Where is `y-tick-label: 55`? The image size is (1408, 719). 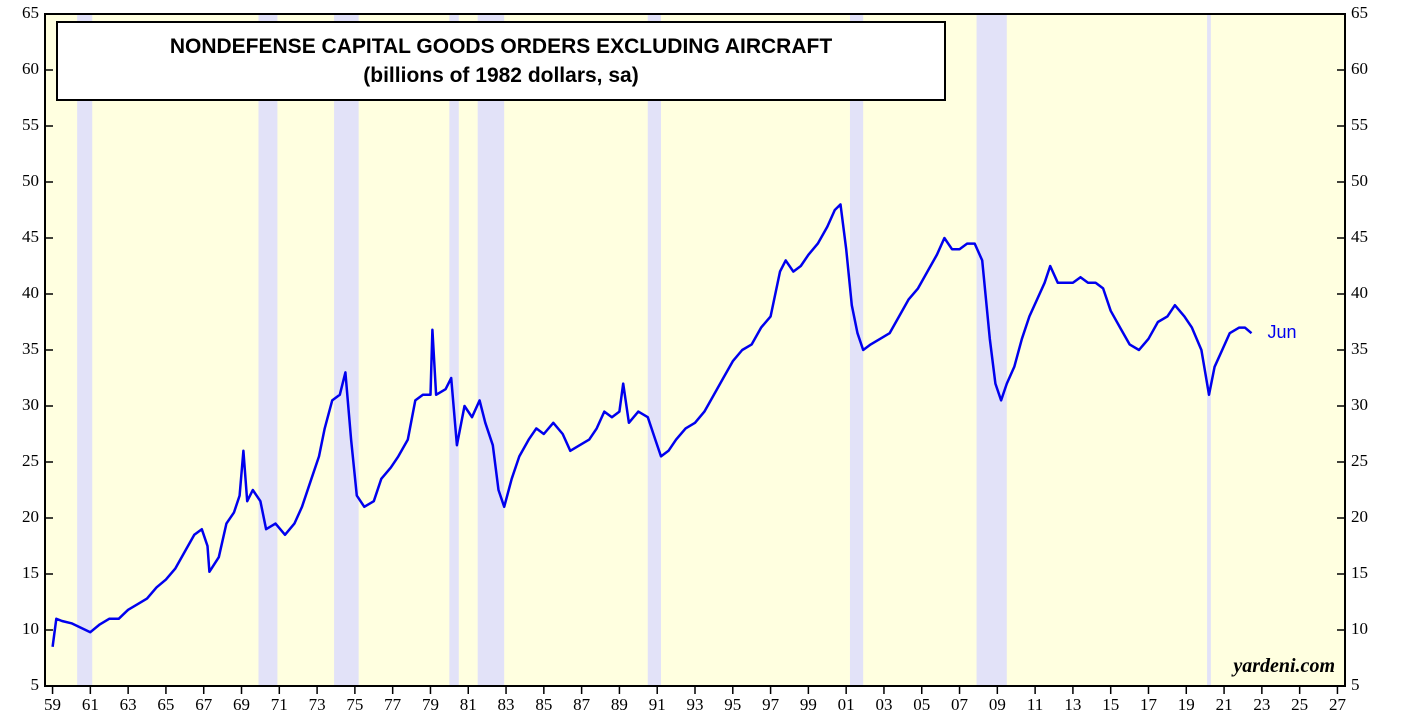 y-tick-label: 55 is located at coordinates (30, 124).